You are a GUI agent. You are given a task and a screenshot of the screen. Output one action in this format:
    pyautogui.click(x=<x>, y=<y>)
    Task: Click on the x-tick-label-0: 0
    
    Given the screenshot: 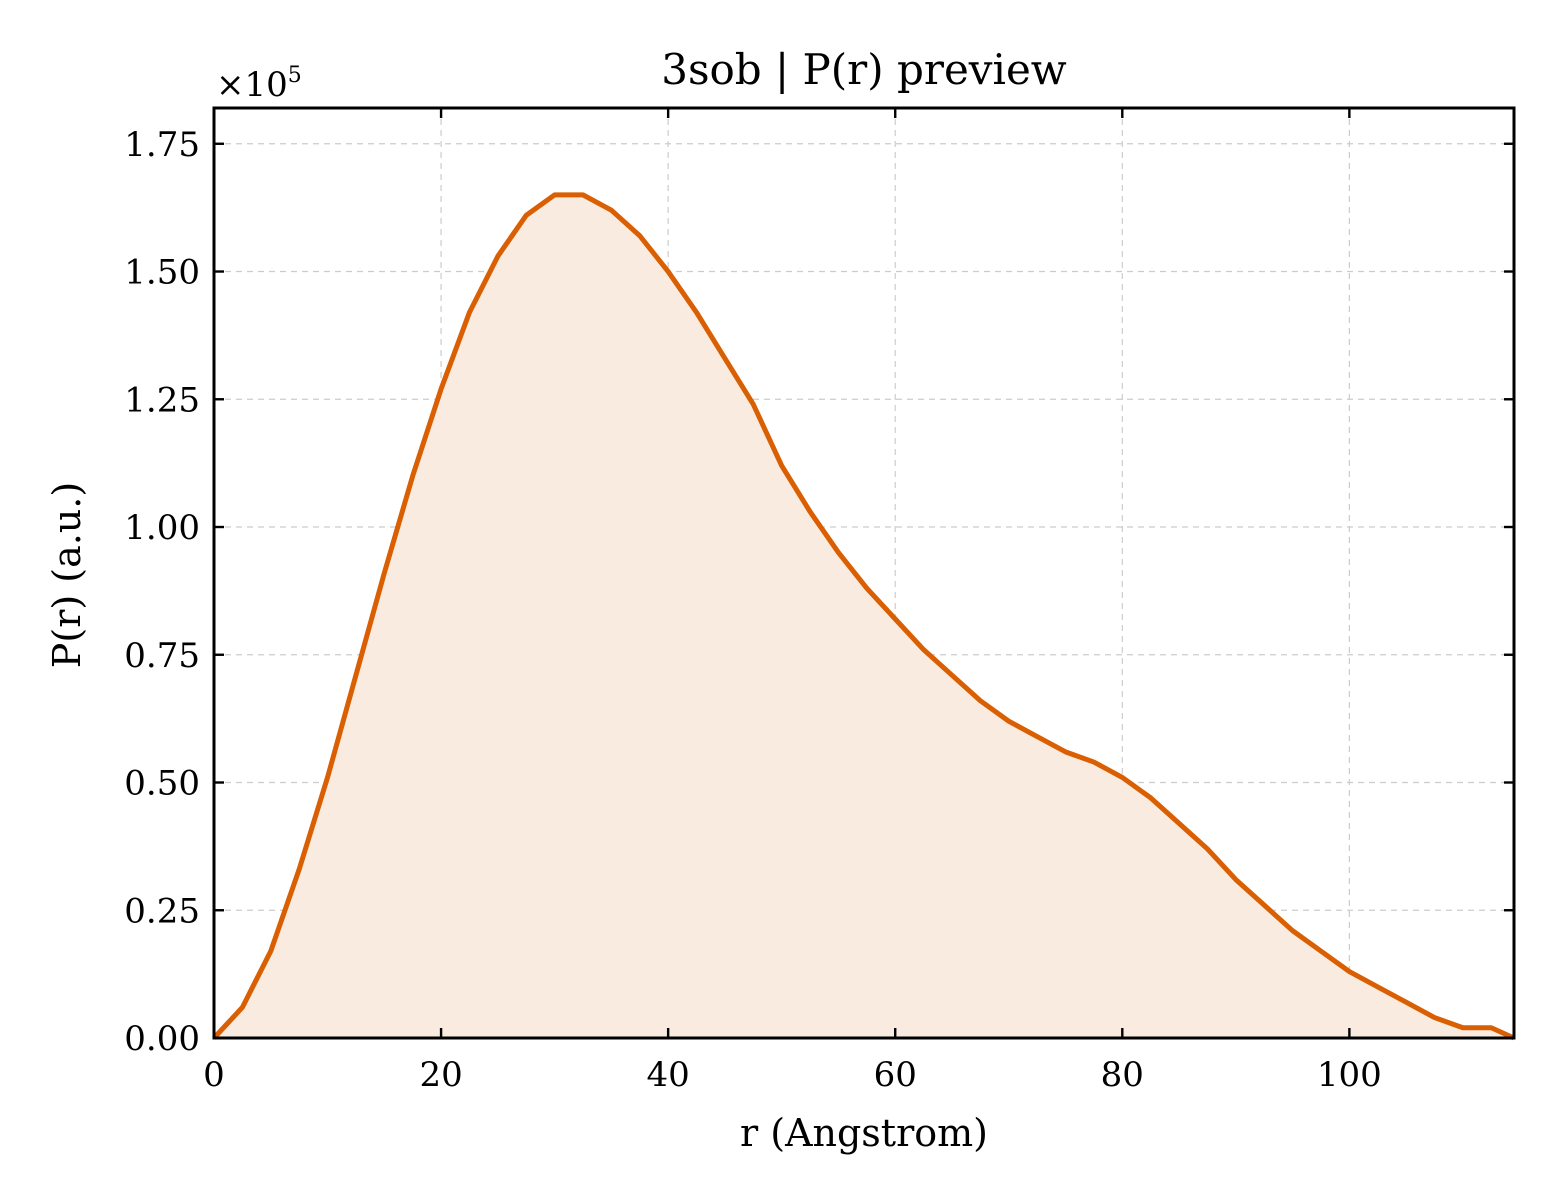 What is the action you would take?
    pyautogui.click(x=214, y=1075)
    